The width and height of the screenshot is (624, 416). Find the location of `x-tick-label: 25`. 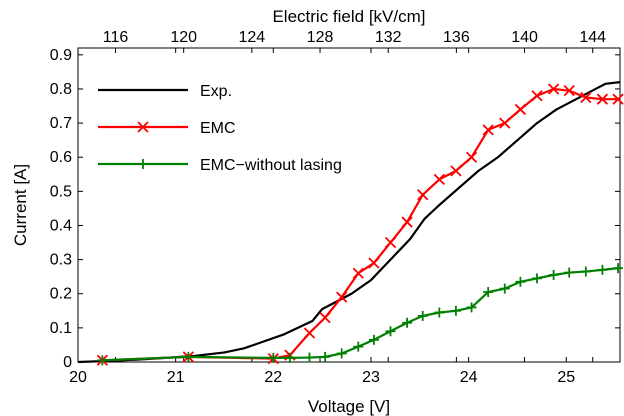

x-tick-label: 25 is located at coordinates (566, 377).